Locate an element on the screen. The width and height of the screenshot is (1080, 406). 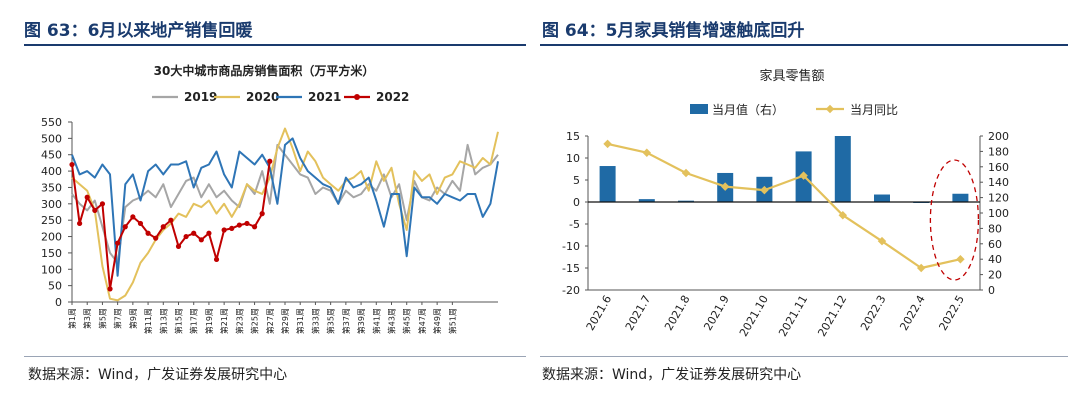
x-tick-label: 第3周 is located at coordinates (87, 318).